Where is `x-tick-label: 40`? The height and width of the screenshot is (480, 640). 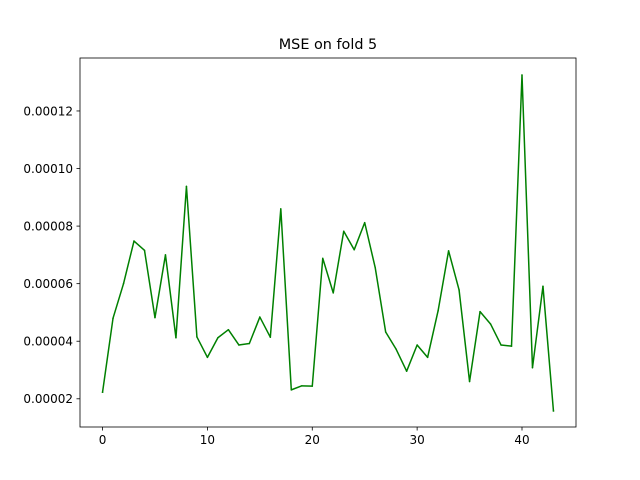 x-tick-label: 40 is located at coordinates (521, 440).